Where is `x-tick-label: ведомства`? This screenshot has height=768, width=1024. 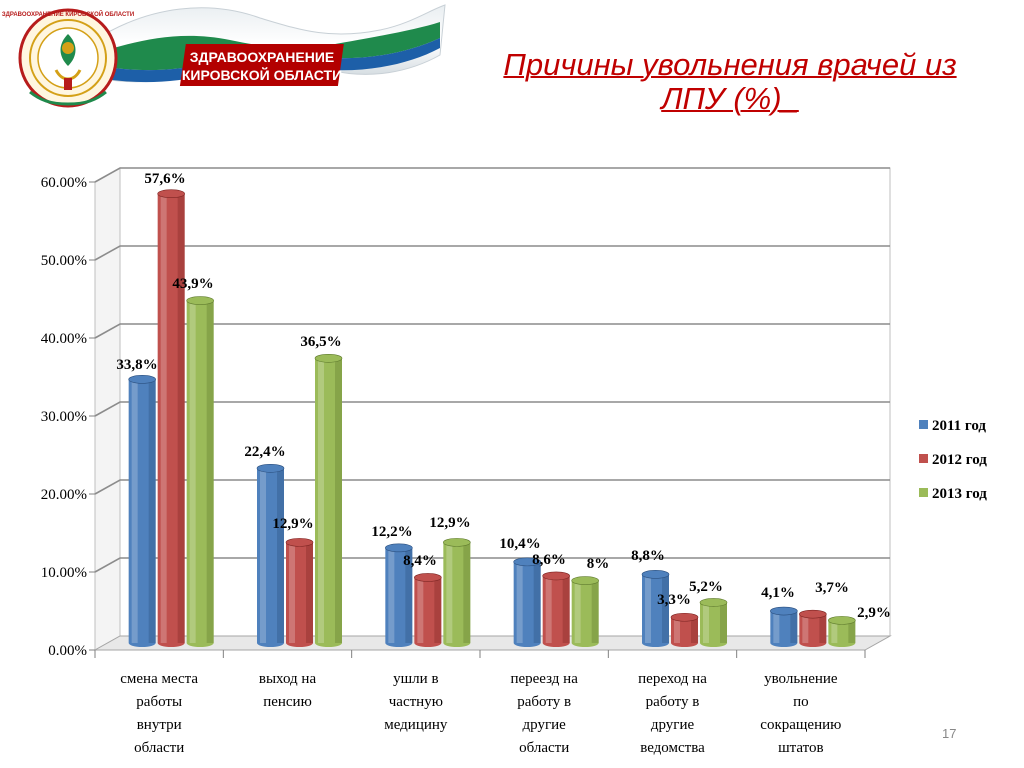
x-tick-label: ведомства is located at coordinates (672, 748).